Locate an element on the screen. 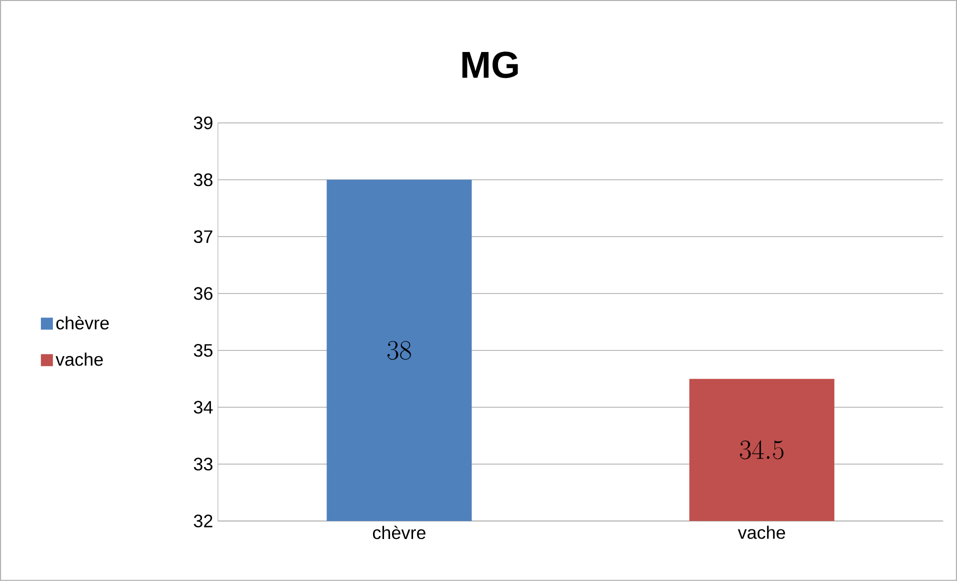  y-tick-label: 32 is located at coordinates (203, 521).